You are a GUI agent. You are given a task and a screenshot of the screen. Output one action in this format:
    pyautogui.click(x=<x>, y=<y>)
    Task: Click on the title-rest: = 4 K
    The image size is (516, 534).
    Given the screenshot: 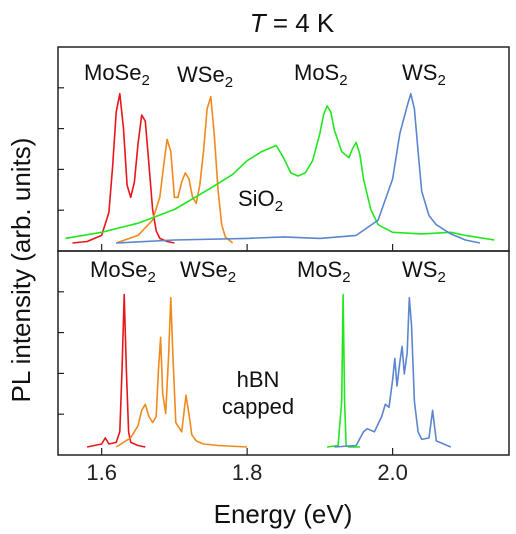 What is the action you would take?
    pyautogui.click(x=300, y=23)
    